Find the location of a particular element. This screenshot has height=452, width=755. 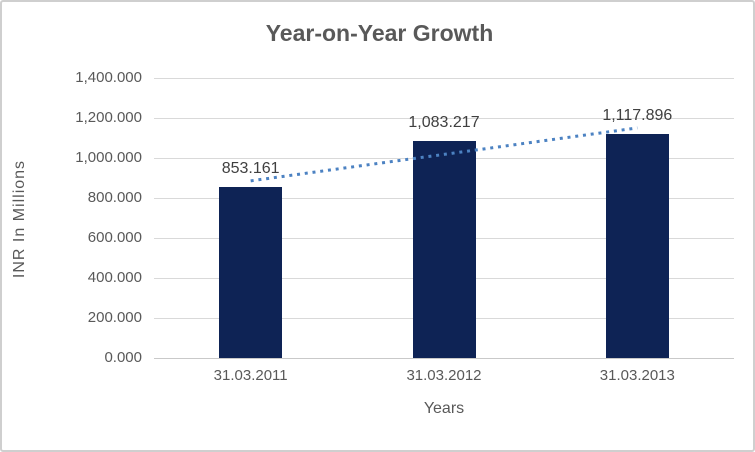

bar-data-label: 853.161 is located at coordinates (250, 169).